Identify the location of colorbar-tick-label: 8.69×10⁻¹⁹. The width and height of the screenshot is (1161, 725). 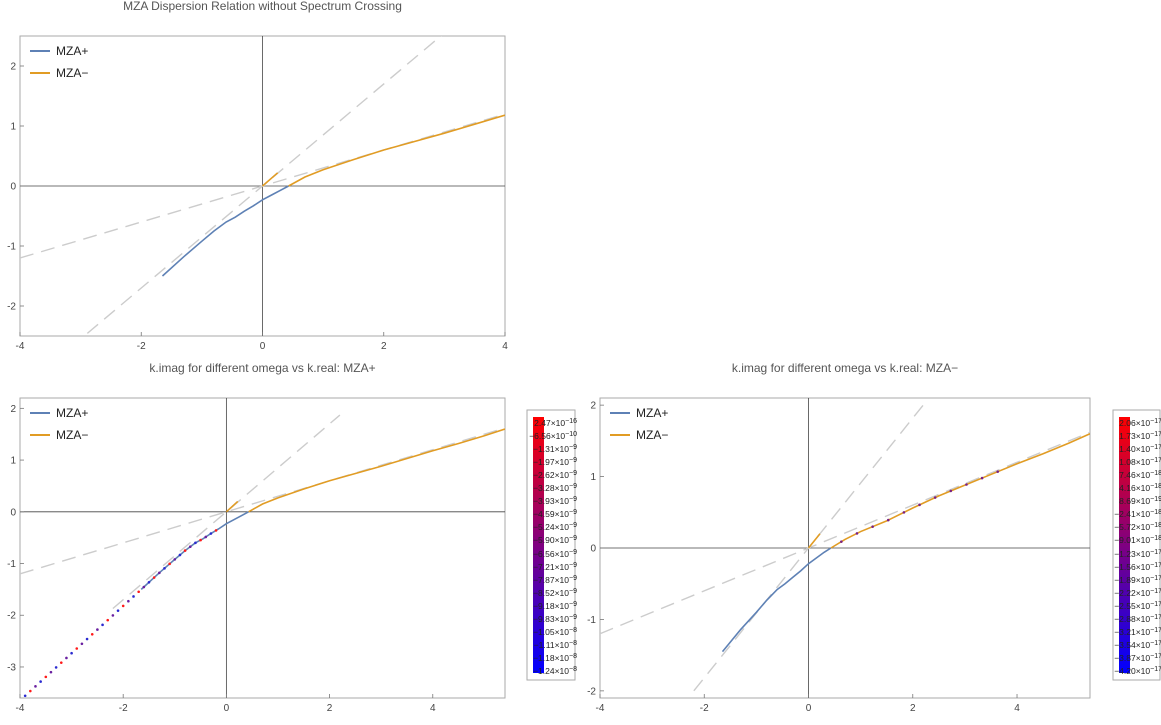
(1140, 501).